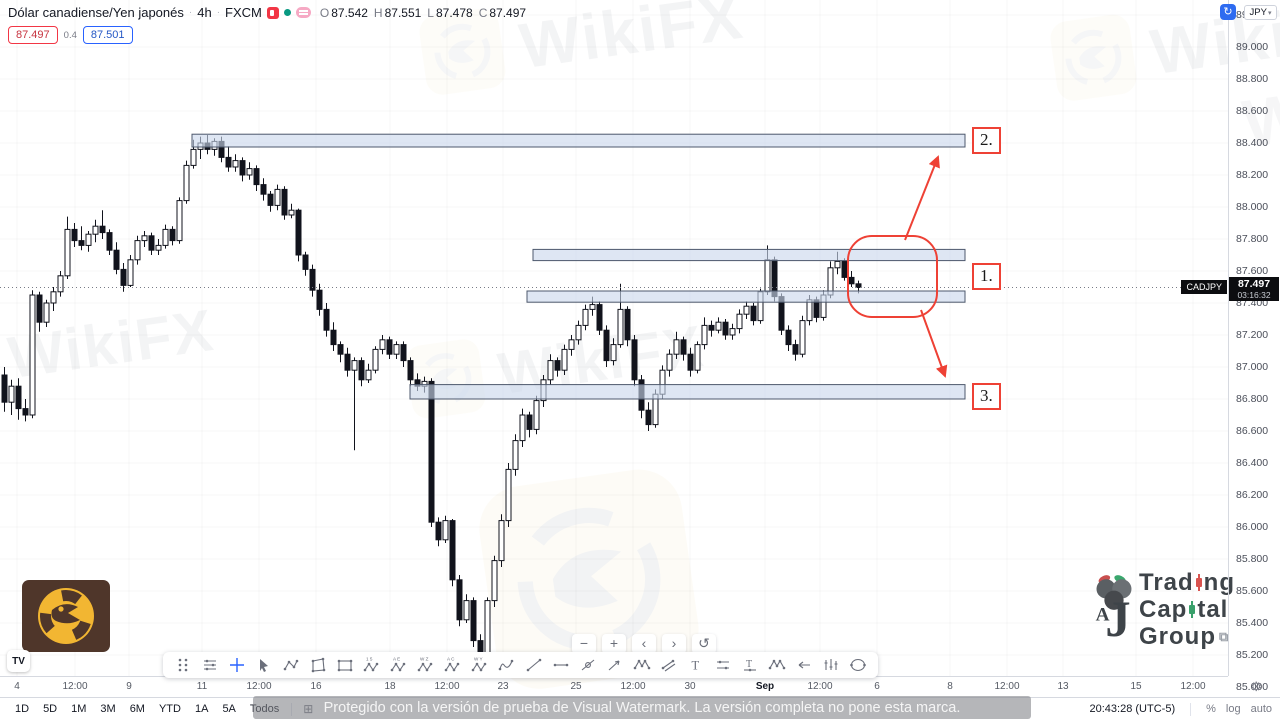 Image resolution: width=1280 pixels, height=720 pixels. Describe the element at coordinates (1228, 12) in the screenshot. I see `refresh-icon: ↻` at that location.